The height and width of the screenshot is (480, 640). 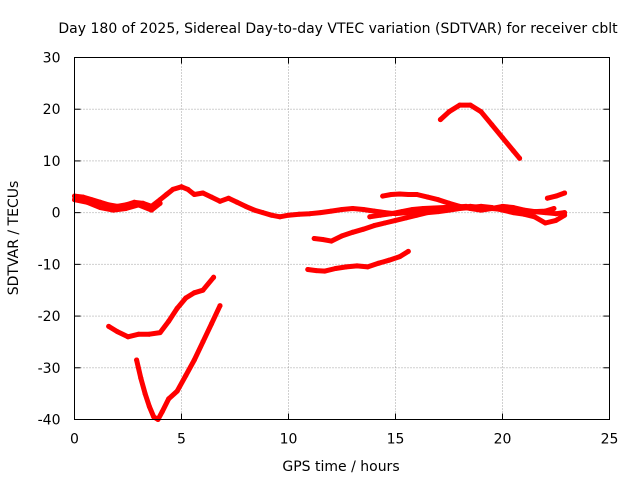 I want to click on x-axis-label: GPS time / hours, so click(x=340, y=467).